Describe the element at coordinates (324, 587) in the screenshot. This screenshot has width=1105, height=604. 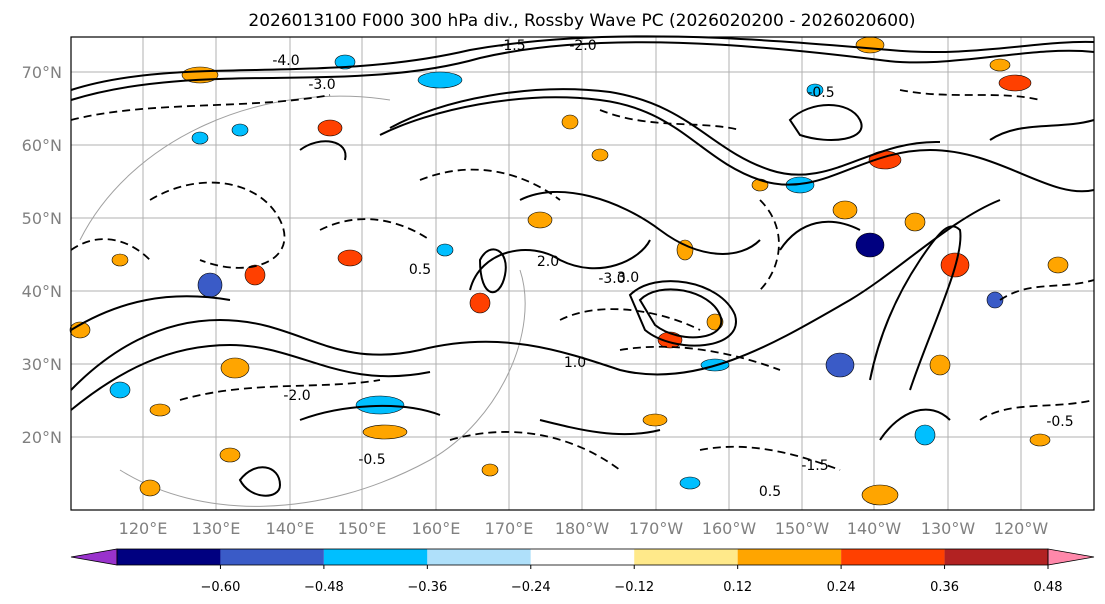
I see `colorbar-tick-label: −0.48` at that location.